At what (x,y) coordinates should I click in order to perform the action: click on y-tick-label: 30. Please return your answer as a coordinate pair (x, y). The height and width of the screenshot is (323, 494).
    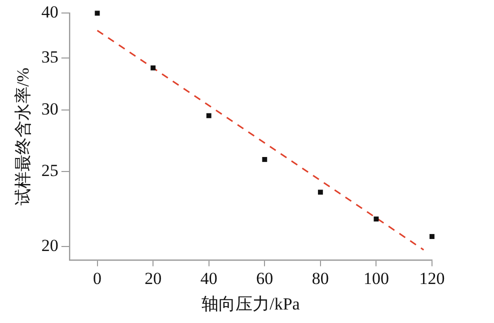
    Looking at the image, I should click on (49, 108).